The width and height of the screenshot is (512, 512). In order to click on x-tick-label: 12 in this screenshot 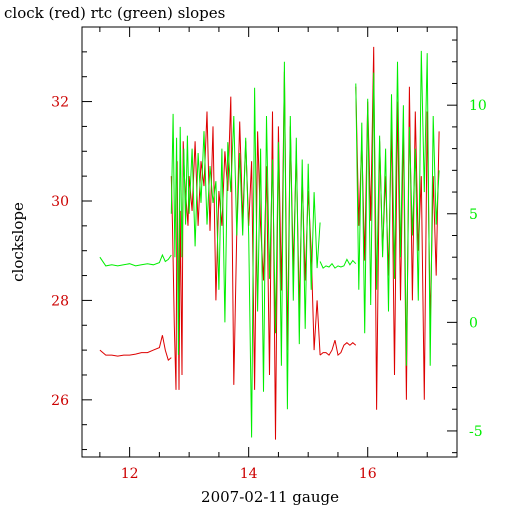, I will do `click(130, 474)`.